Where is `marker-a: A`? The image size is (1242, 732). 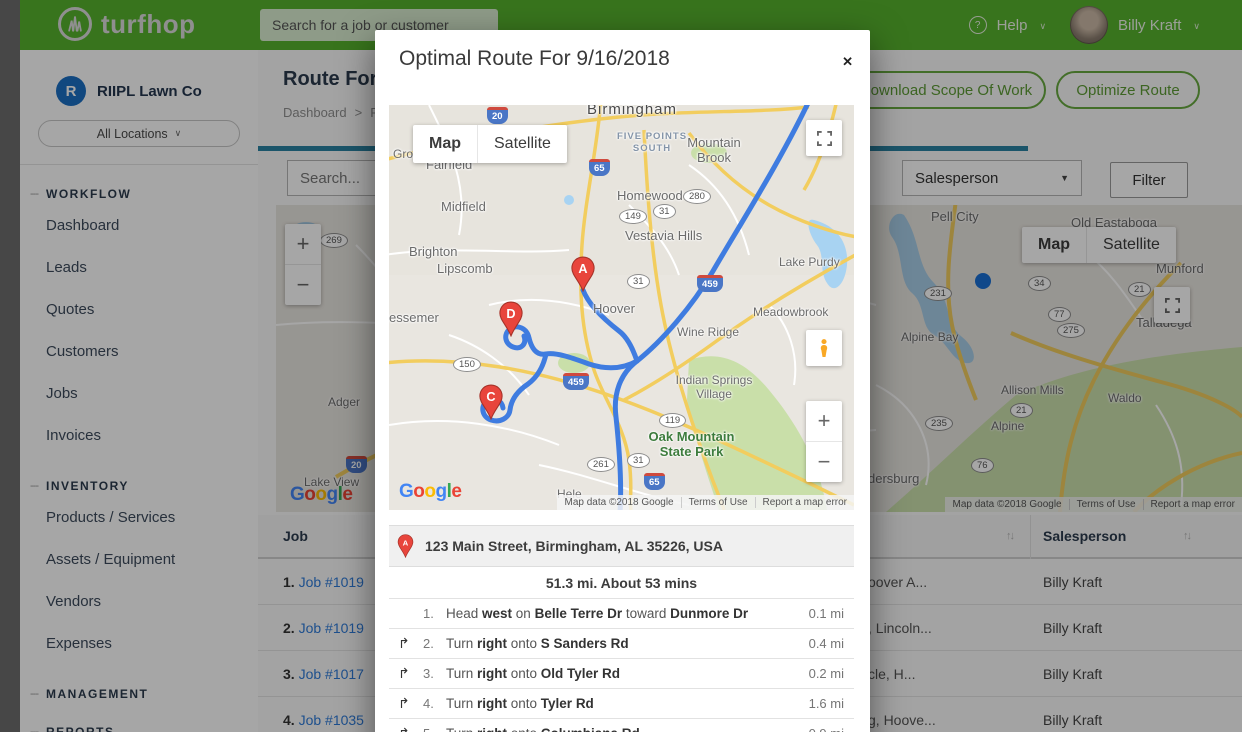
marker-a: A is located at coordinates (583, 274).